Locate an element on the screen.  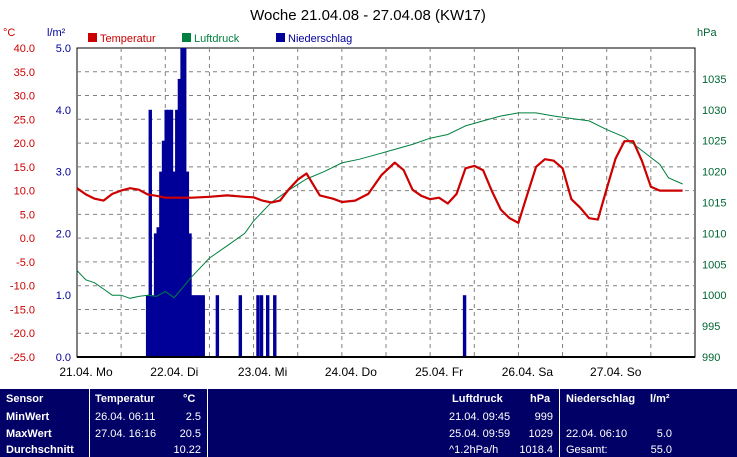
pressure-axis-unit: hPa is located at coordinates (707, 33).